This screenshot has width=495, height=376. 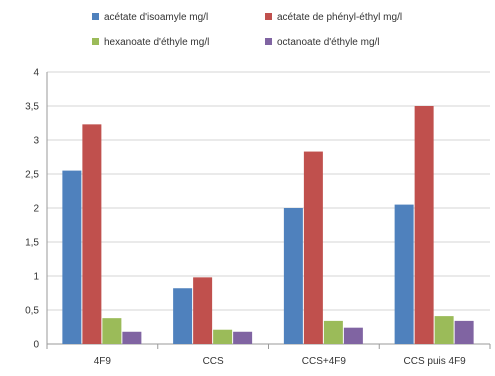 What do you see at coordinates (435, 361) in the screenshot?
I see `x-tick-label: CCS puis 4F9` at bounding box center [435, 361].